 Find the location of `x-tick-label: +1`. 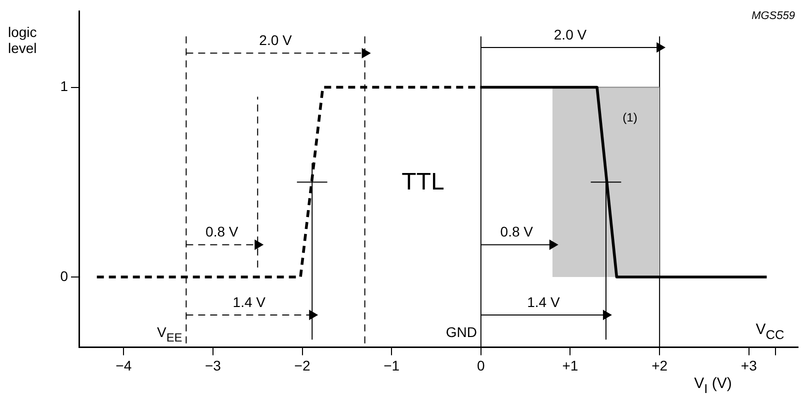

x-tick-label: +1 is located at coordinates (570, 365).